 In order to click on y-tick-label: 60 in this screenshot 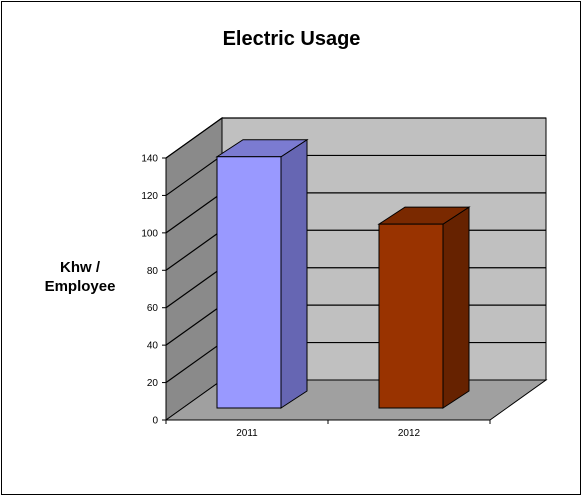, I will do `click(153, 308)`.